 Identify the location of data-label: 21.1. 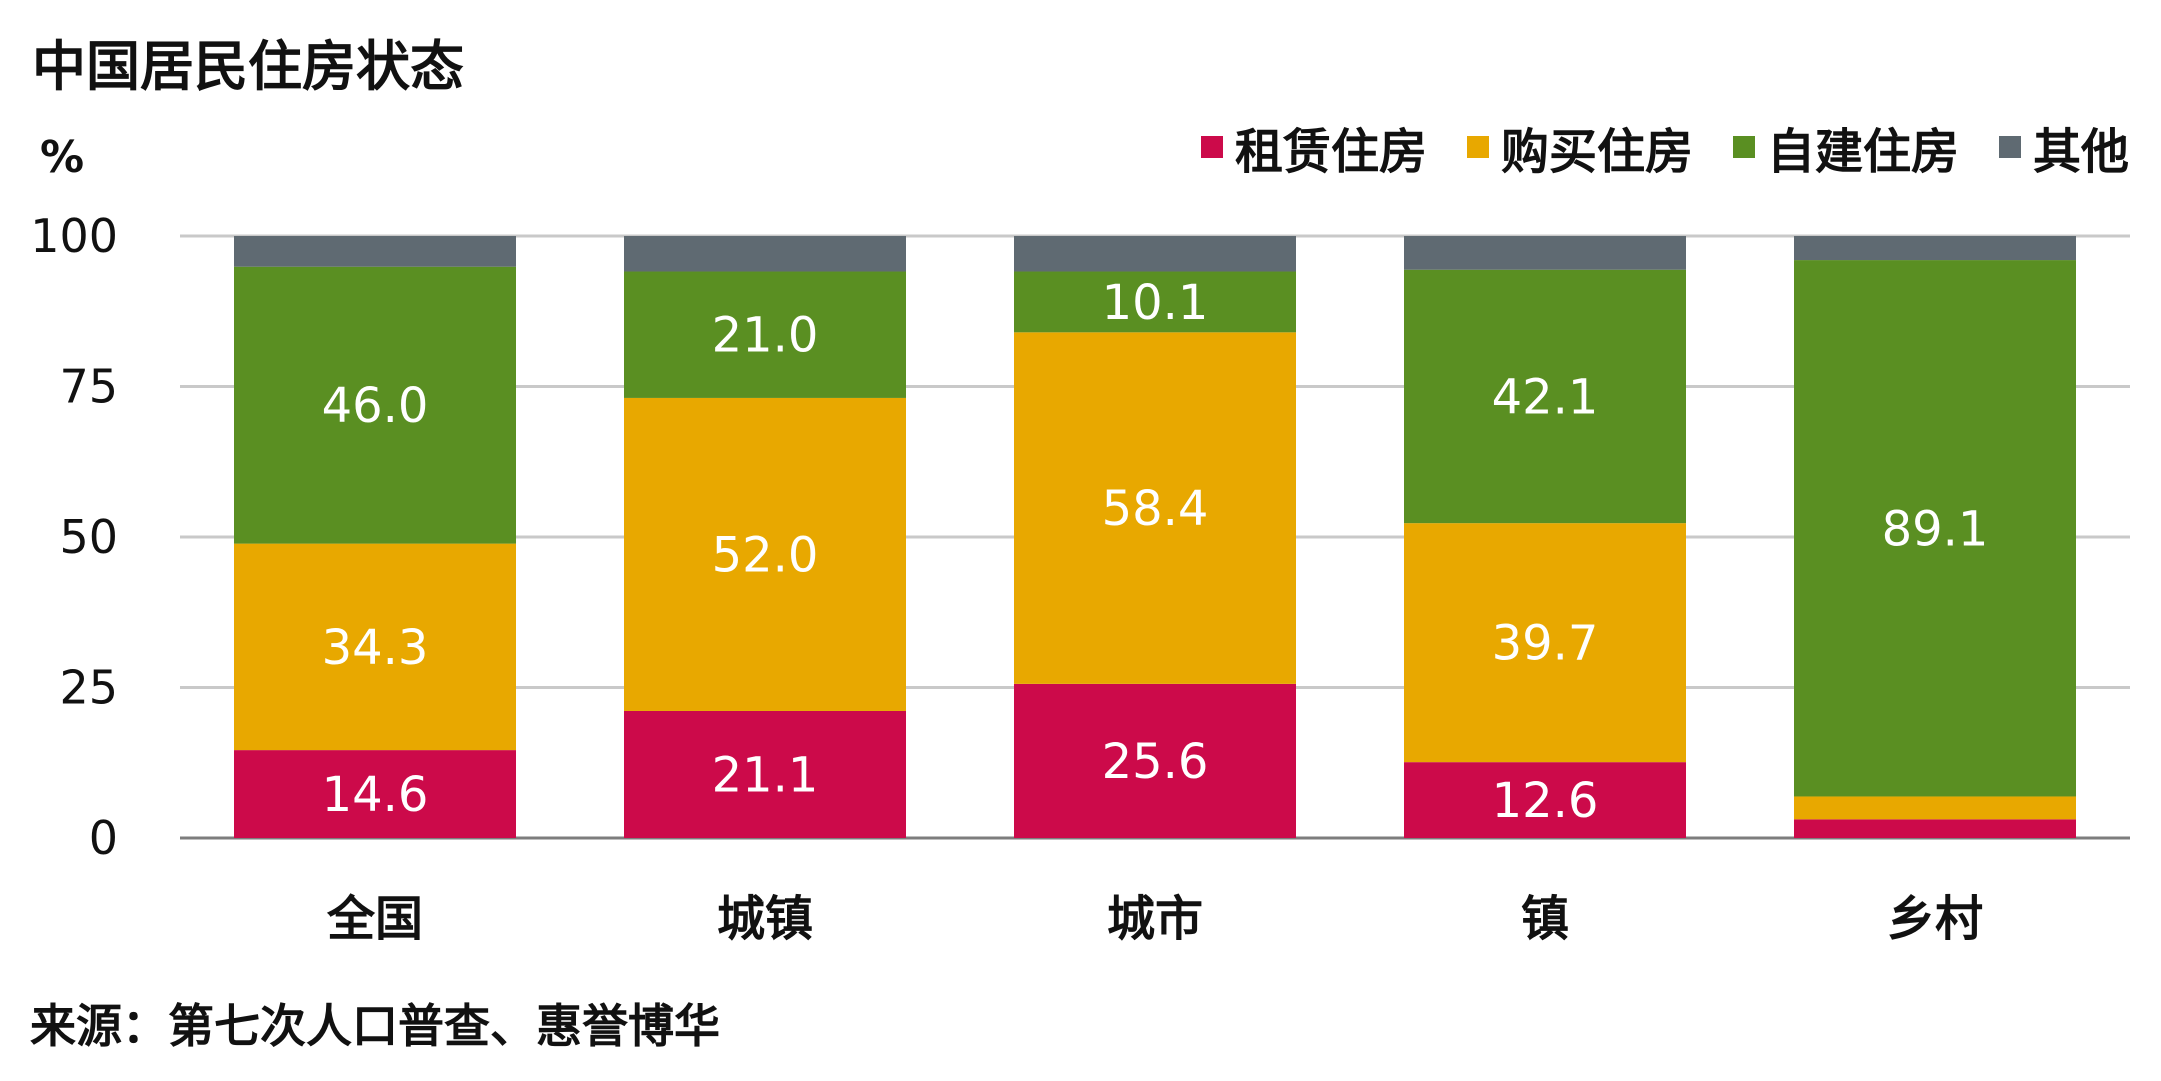
(765, 775).